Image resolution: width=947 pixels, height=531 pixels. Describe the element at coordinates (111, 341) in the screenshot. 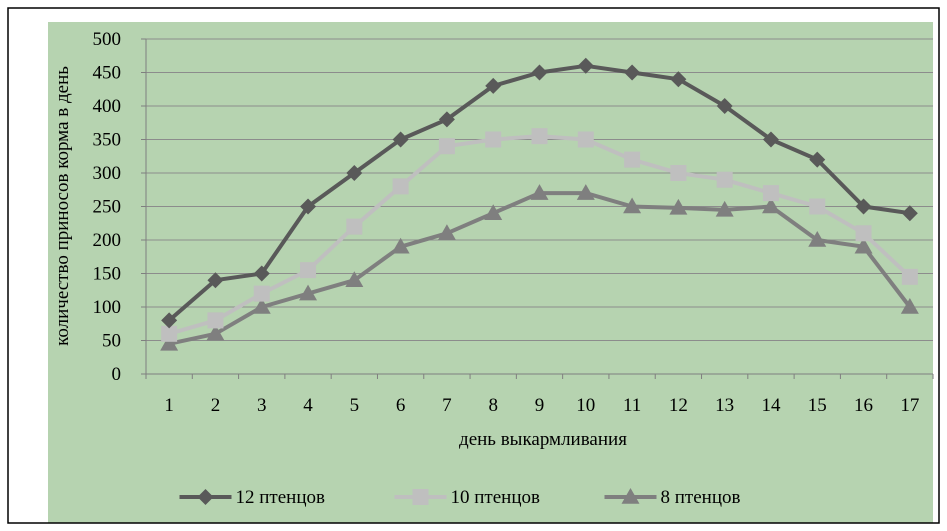

I see `y-tick-label: 50` at that location.